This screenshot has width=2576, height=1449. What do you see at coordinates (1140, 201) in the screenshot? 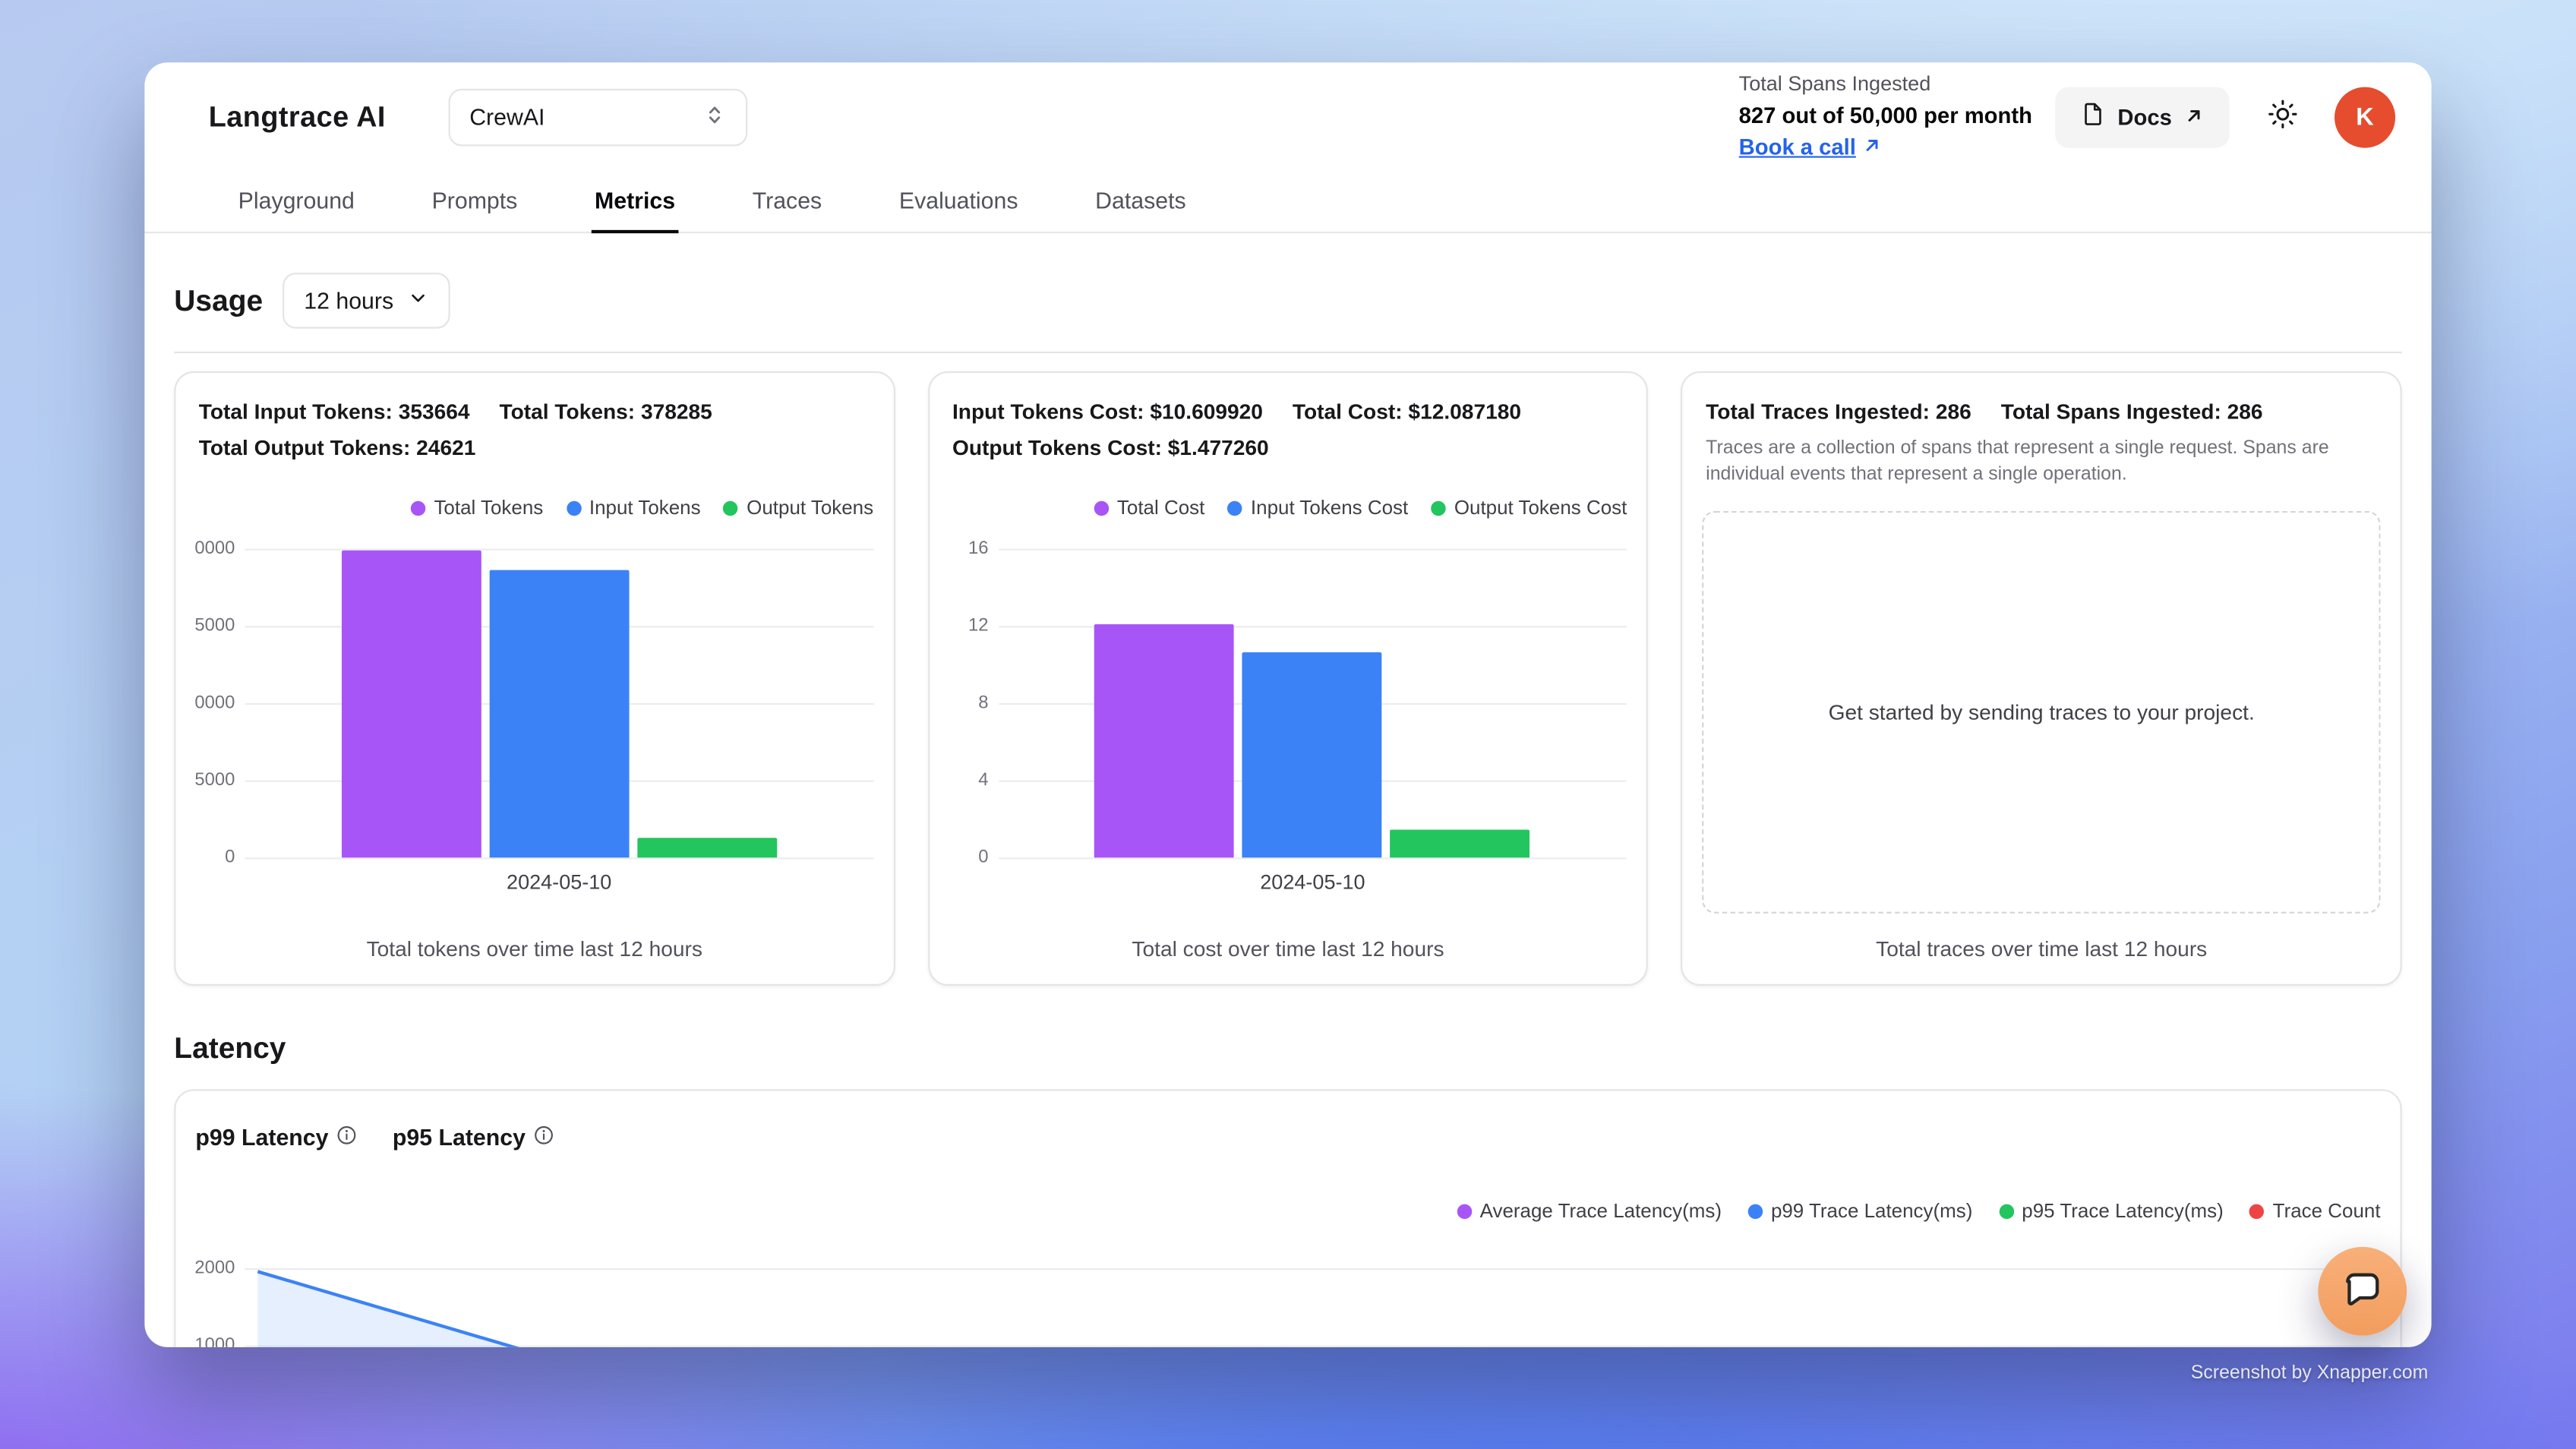
I see `tab-datasets: Datasets` at bounding box center [1140, 201].